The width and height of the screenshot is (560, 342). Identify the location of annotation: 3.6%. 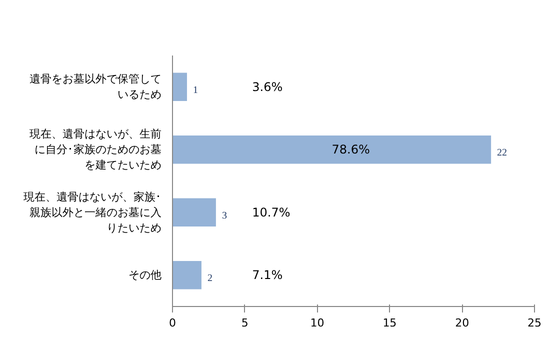
(267, 87).